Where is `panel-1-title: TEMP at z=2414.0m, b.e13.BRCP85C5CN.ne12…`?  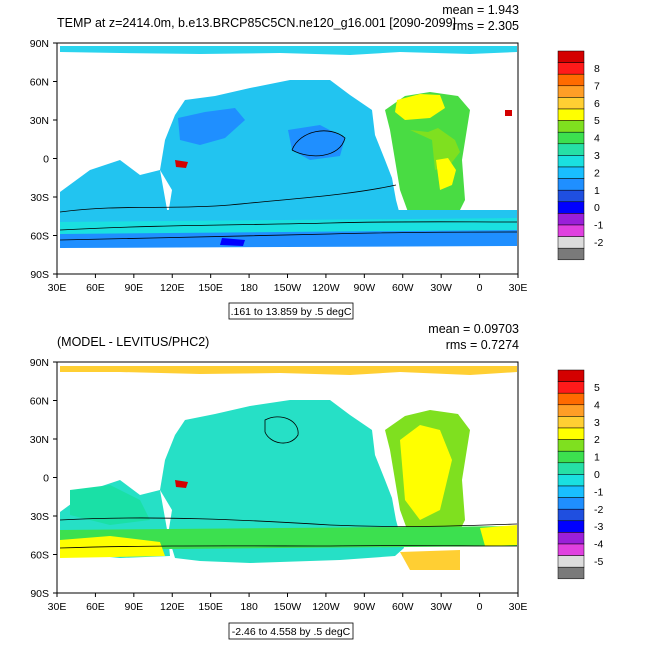
panel-1-title: TEMP at z=2414.0m, b.e13.BRCP85C5CN.ne12… is located at coordinates (256, 23).